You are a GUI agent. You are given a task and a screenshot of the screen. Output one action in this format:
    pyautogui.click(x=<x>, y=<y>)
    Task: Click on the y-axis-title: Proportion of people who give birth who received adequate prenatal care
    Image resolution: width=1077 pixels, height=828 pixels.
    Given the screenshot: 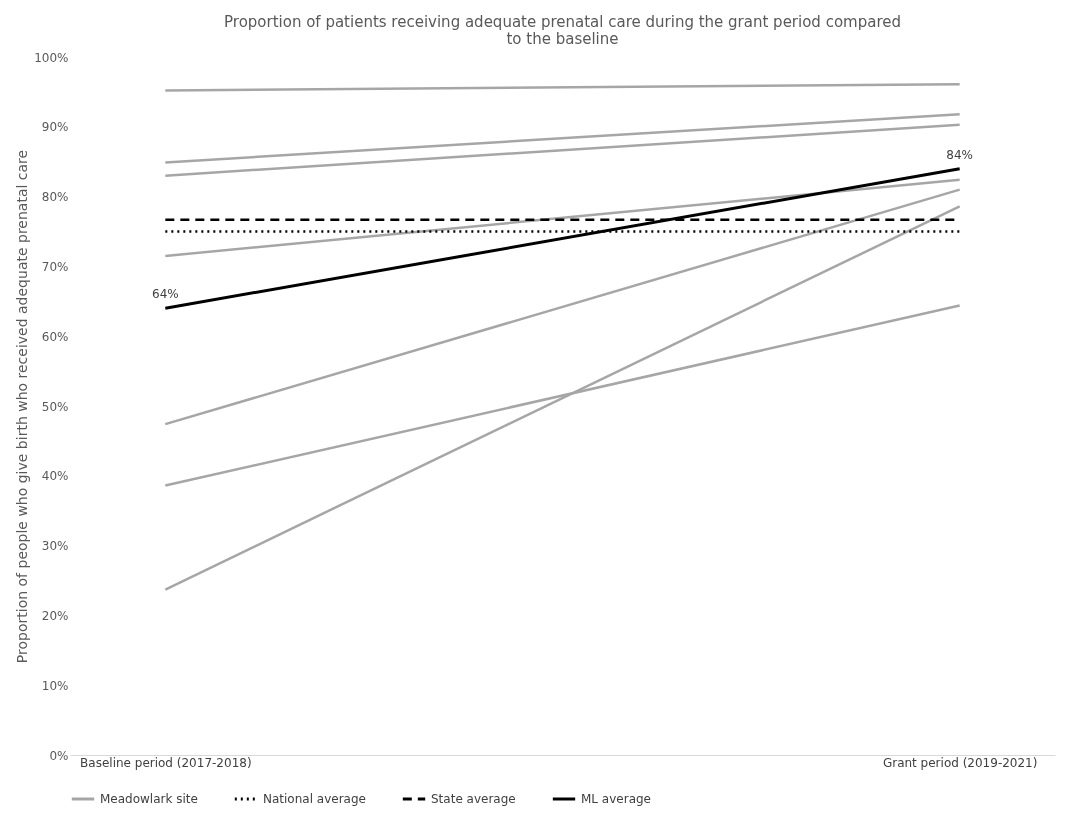 What is the action you would take?
    pyautogui.click(x=22, y=406)
    